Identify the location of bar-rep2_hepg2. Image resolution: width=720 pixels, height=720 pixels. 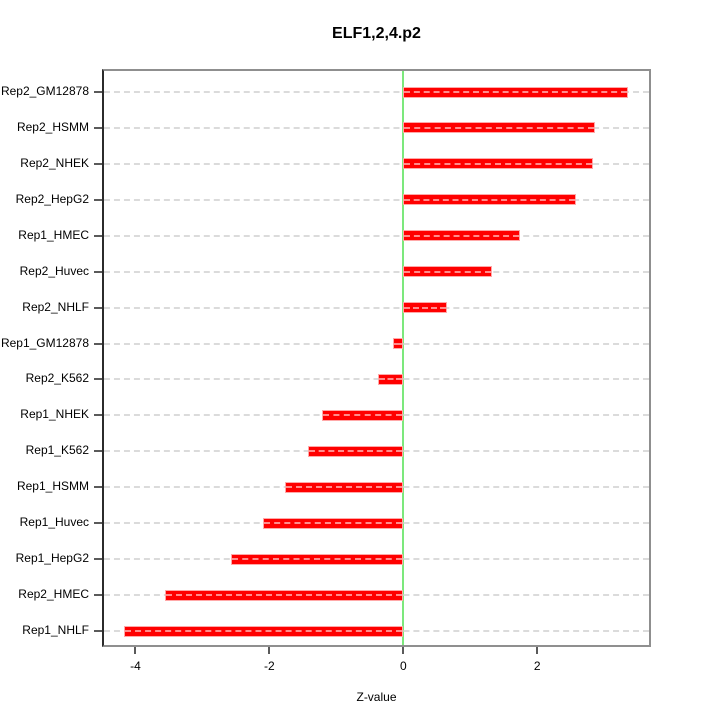
(490, 200).